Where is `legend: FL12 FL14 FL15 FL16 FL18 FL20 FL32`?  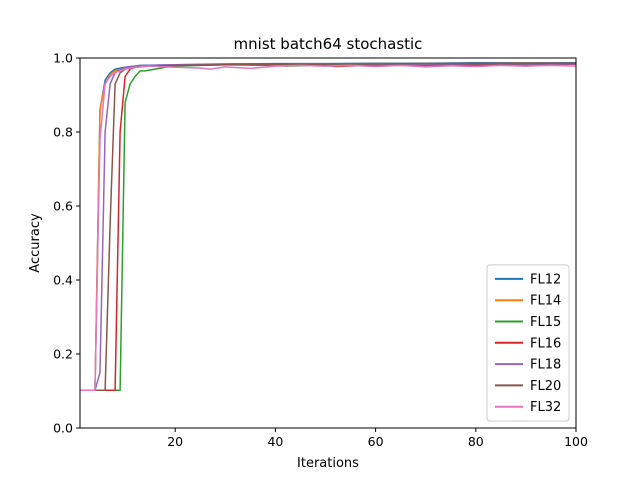 legend: FL12 FL14 FL15 FL16 FL18 FL20 FL32 is located at coordinates (528, 343).